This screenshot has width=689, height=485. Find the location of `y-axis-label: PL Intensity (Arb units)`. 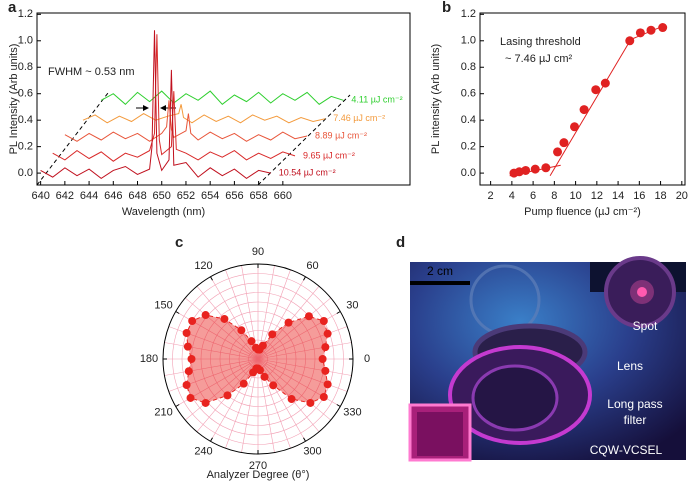

y-axis-label: PL Intensity (Arb units) is located at coordinates (14, 99).